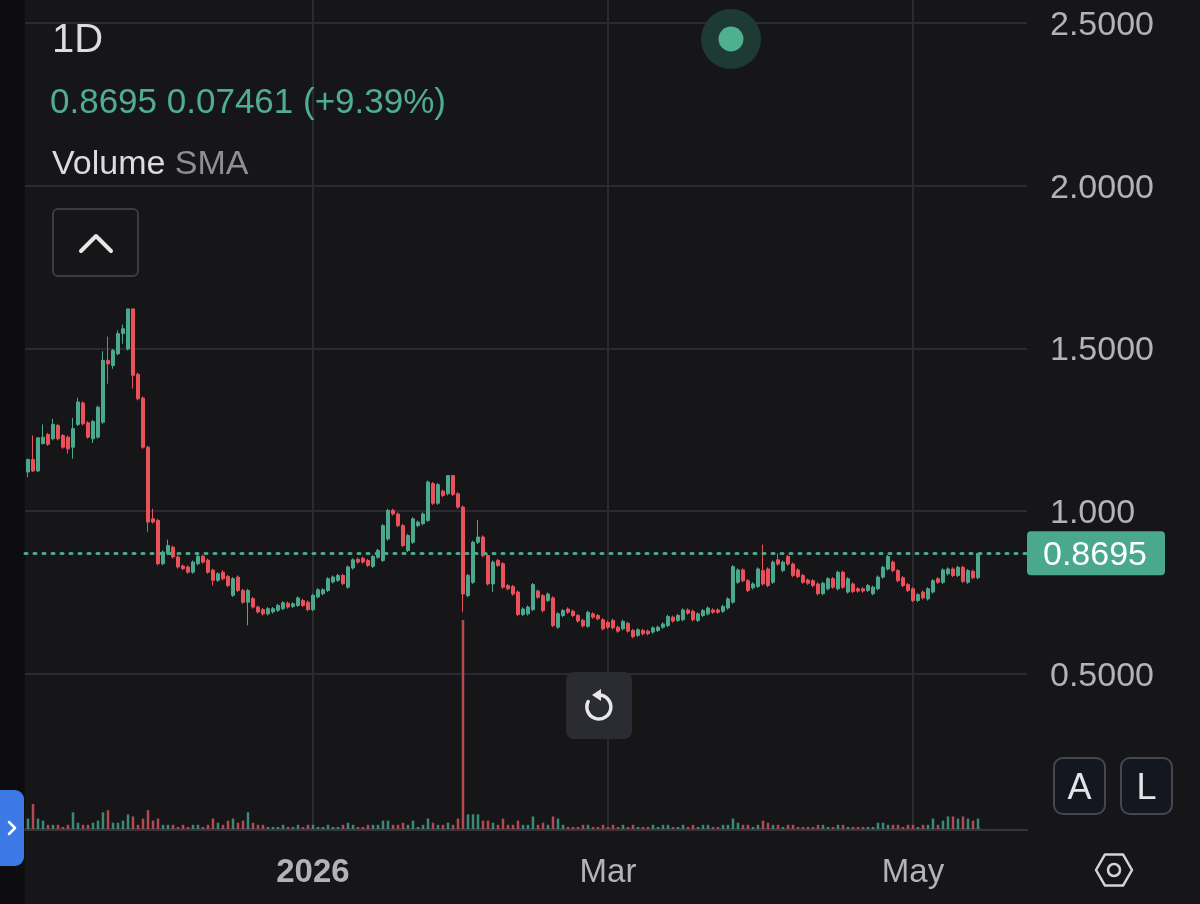  I want to click on x-tick-label: Mar, so click(608, 870).